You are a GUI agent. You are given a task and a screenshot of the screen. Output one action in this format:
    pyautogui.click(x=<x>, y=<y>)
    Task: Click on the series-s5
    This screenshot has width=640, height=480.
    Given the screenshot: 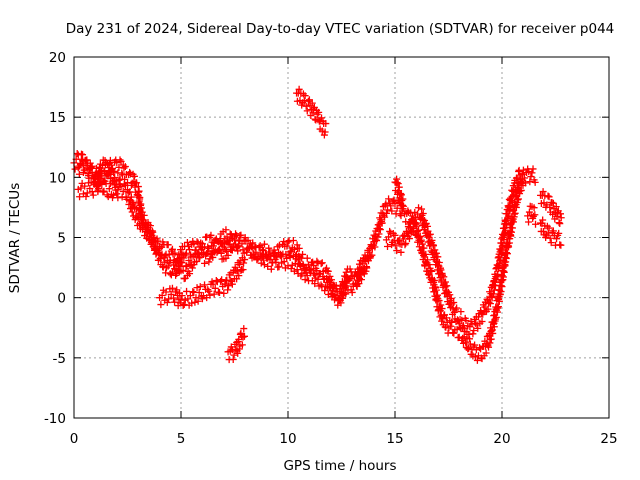 What is the action you would take?
    pyautogui.click(x=236, y=344)
    